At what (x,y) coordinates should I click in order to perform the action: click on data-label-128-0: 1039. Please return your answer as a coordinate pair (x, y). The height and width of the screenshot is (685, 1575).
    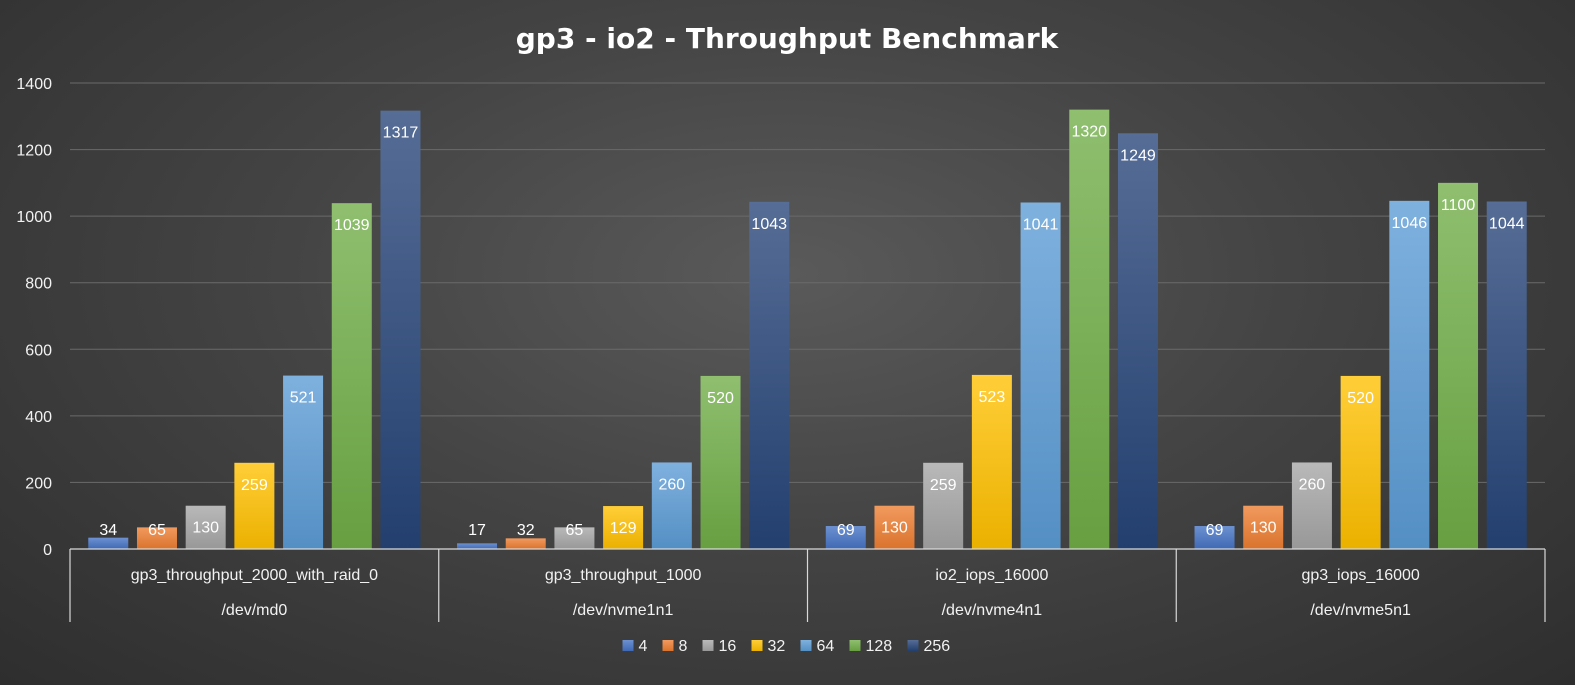
    Looking at the image, I should click on (352, 225).